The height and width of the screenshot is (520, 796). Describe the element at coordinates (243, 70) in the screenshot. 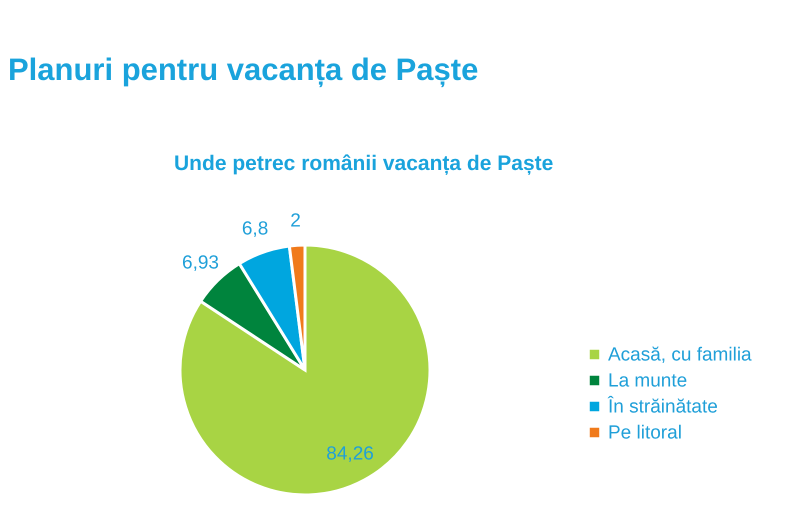

I see `chart-title: Planuri pentru vacanța de Paște` at that location.